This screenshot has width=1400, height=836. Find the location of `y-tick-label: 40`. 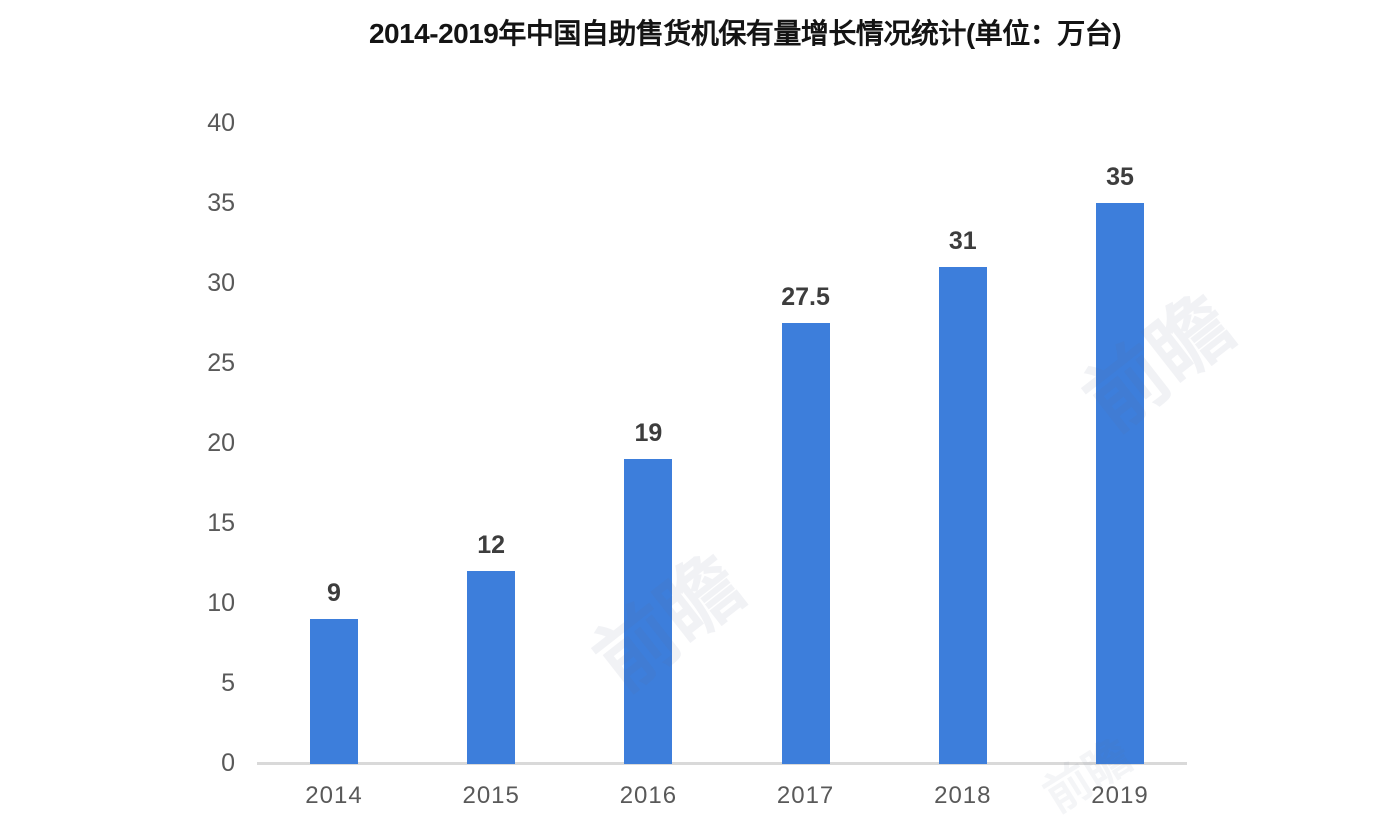

y-tick-label: 40 is located at coordinates (221, 123).